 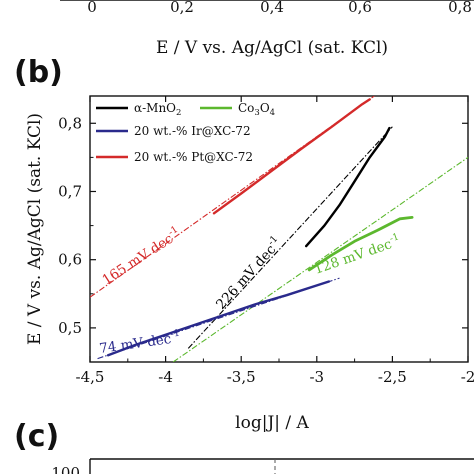 What do you see at coordinates (35, 229) in the screenshot?
I see `y-axis-label: E / V vs. Ag/AgCl (sat. KCl)` at bounding box center [35, 229].